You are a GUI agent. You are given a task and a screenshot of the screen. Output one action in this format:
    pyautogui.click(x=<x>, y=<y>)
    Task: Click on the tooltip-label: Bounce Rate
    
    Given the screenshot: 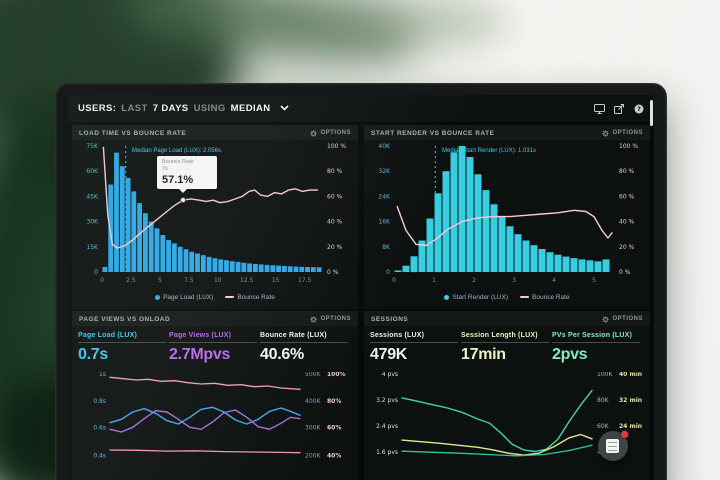 What is the action you would take?
    pyautogui.click(x=178, y=162)
    